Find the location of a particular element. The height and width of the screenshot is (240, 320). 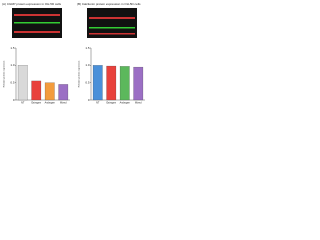

blot-a is located at coordinates (37, 23).